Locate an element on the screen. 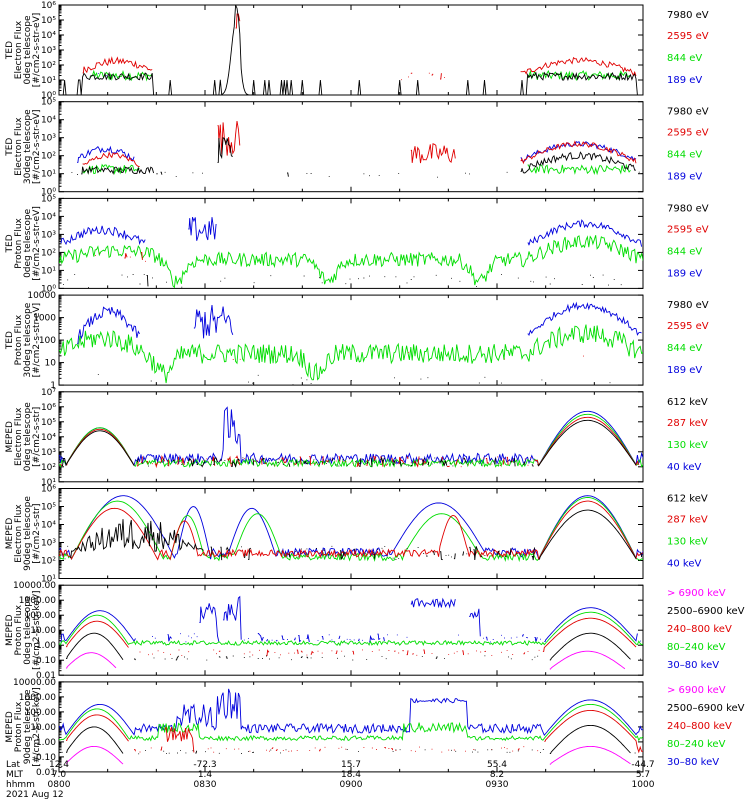  x-tick-lat: -72.3 is located at coordinates (204, 765).